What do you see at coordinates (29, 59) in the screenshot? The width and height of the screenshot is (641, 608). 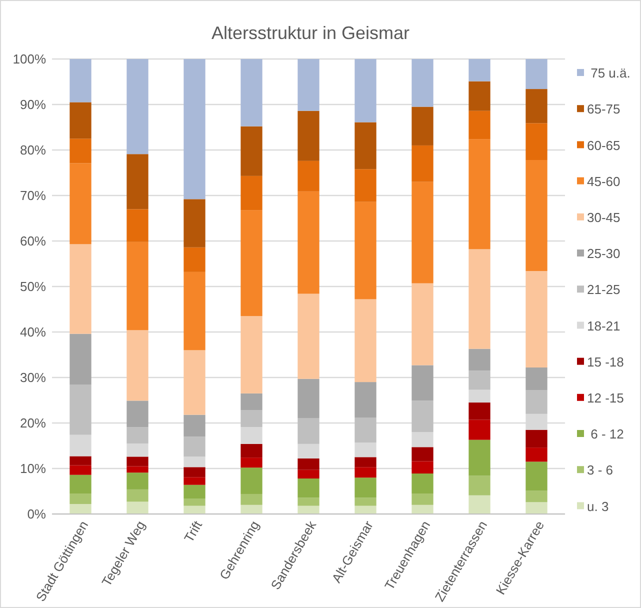 I see `y-tick-label: 100%` at bounding box center [29, 59].